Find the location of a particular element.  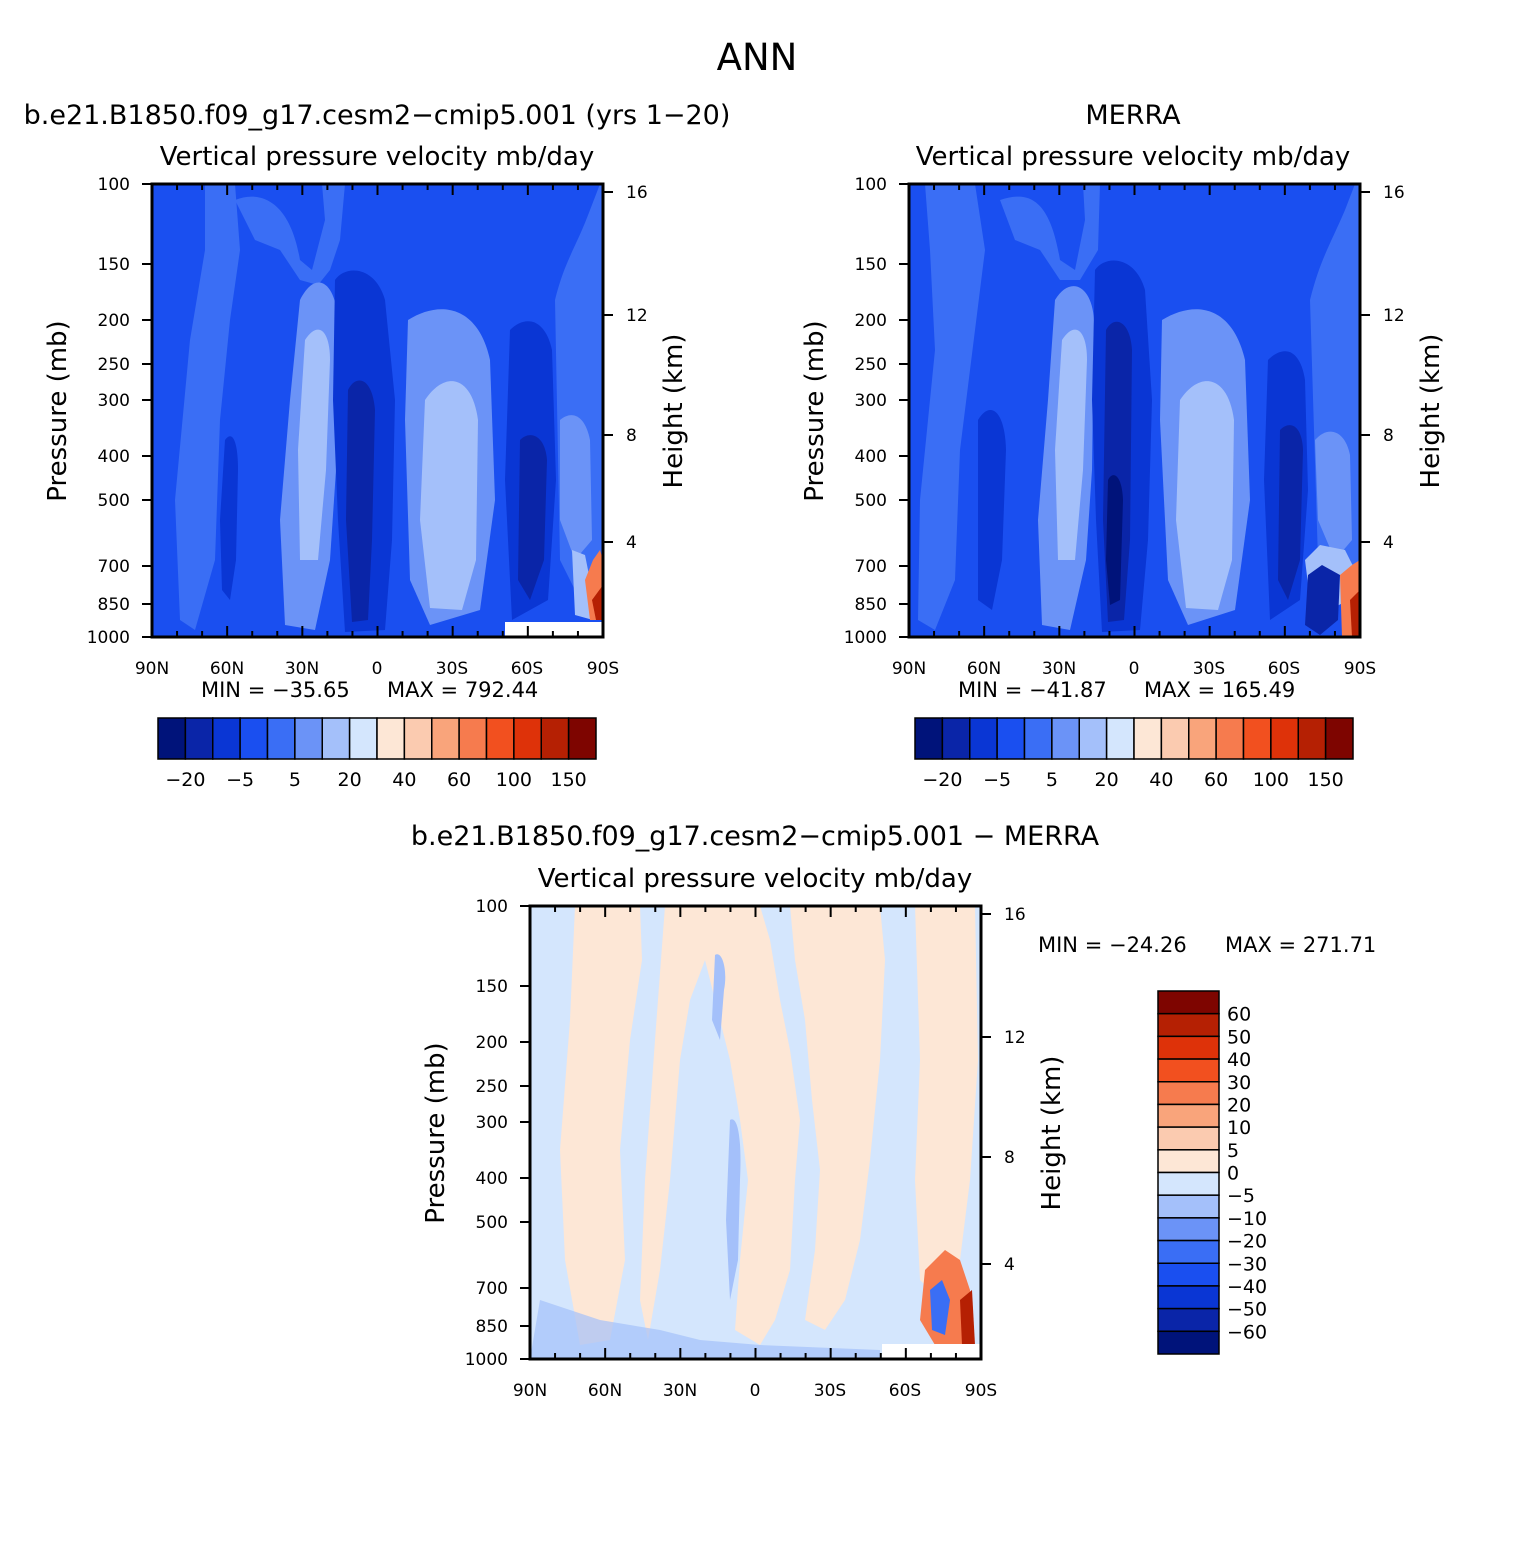

x-tick-label: 90N is located at coordinates (530, 1391).